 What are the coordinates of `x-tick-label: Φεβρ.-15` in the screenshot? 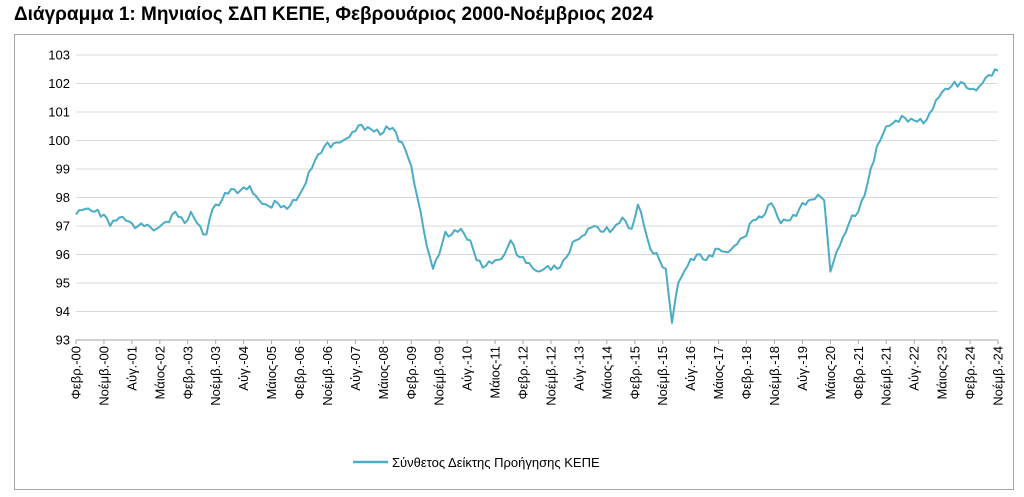 It's located at (634, 372).